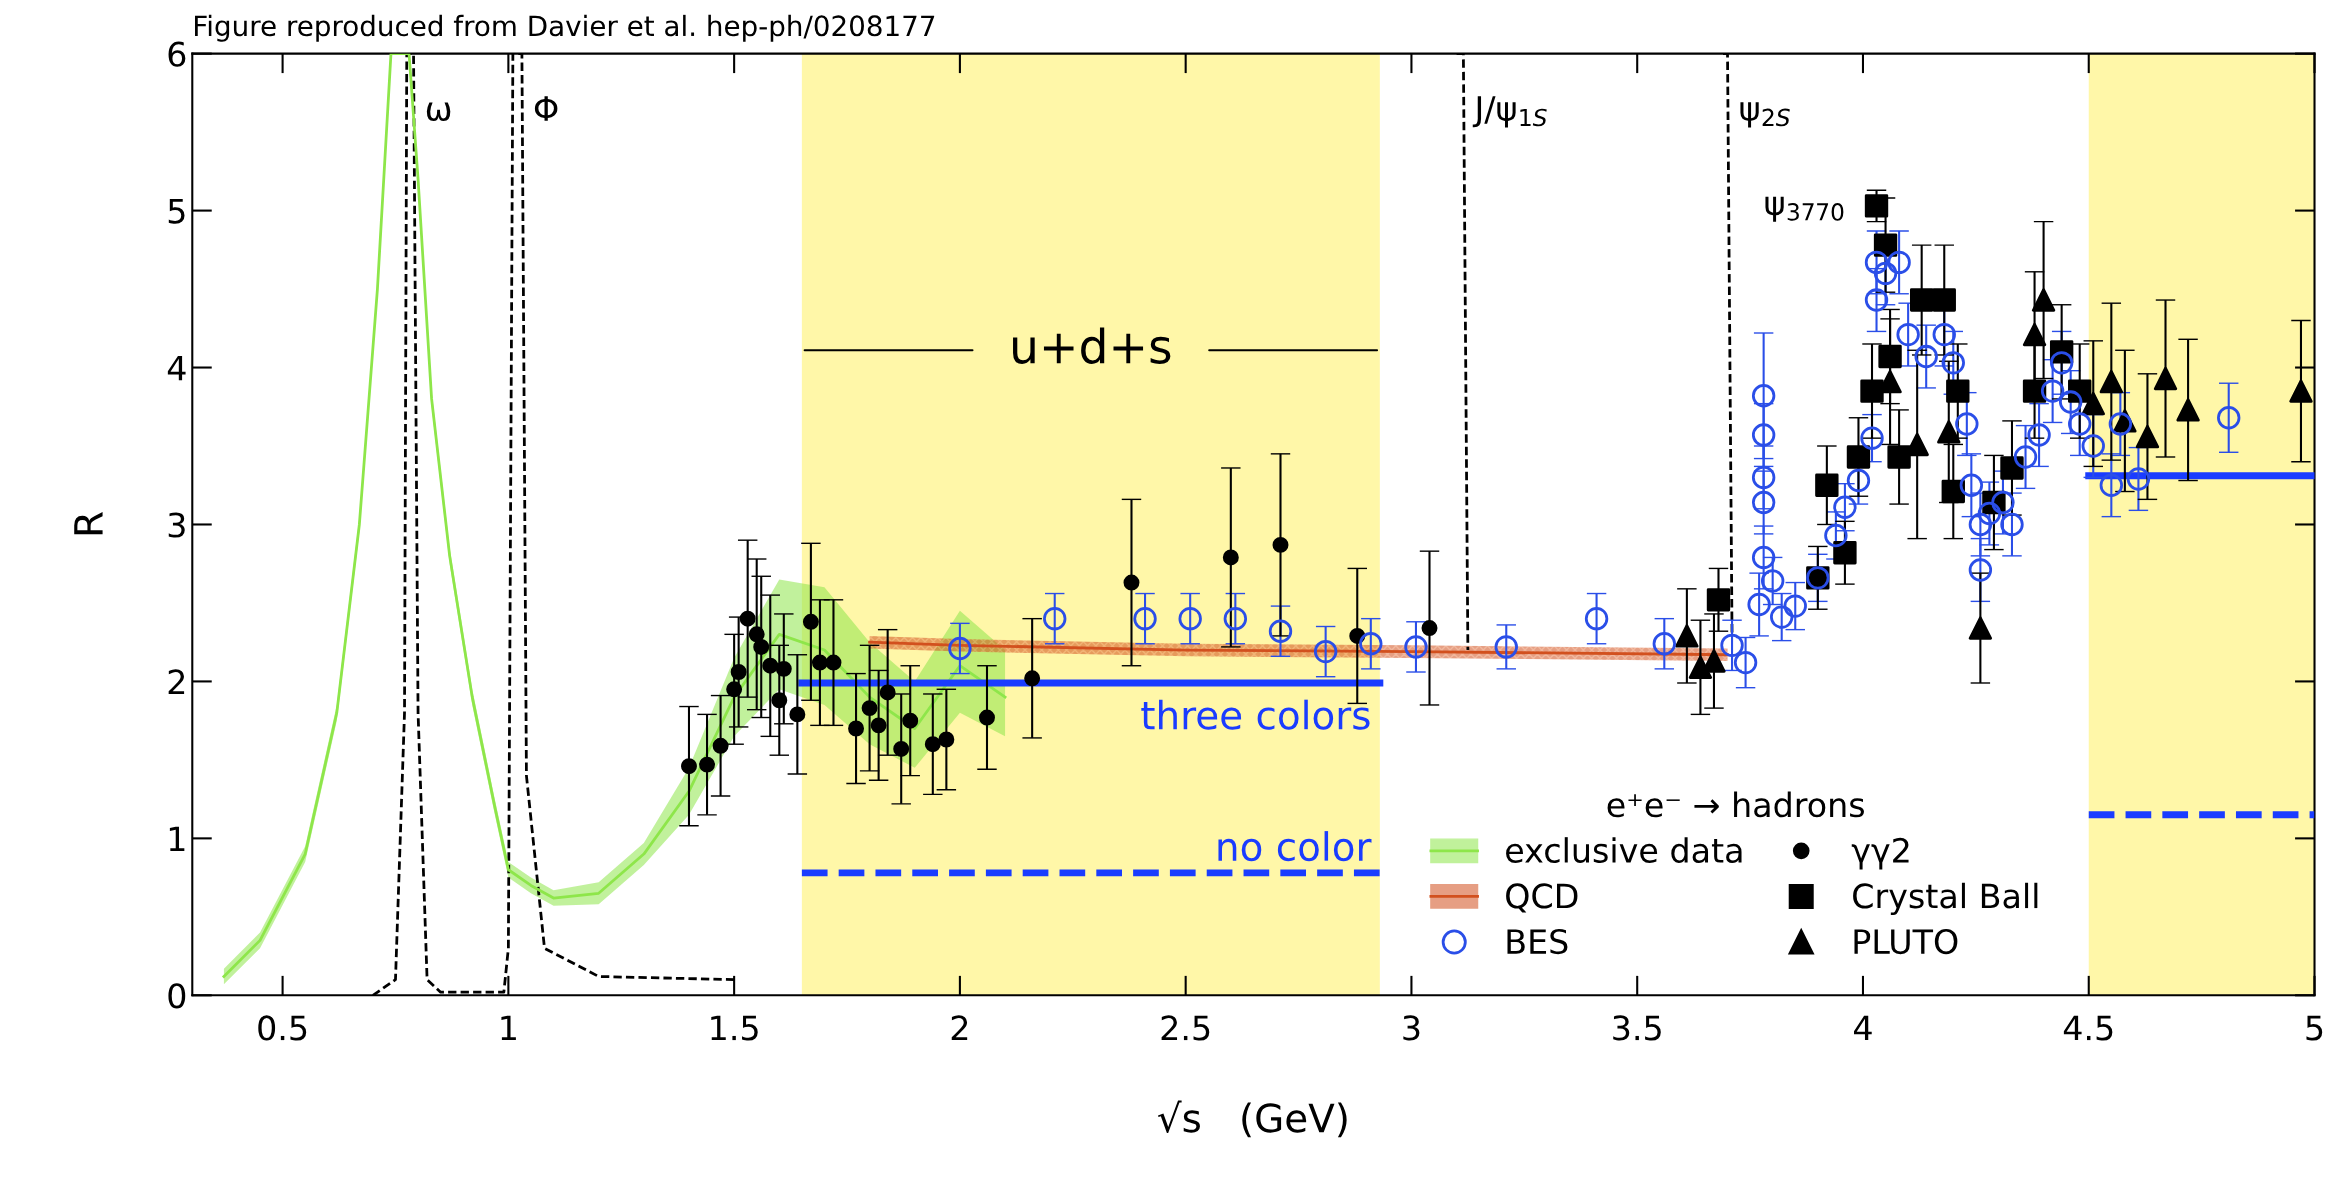 This screenshot has height=1192, width=2345. Describe the element at coordinates (2088, 1028) in the screenshot. I see `x-tick-label: 4.5` at that location.